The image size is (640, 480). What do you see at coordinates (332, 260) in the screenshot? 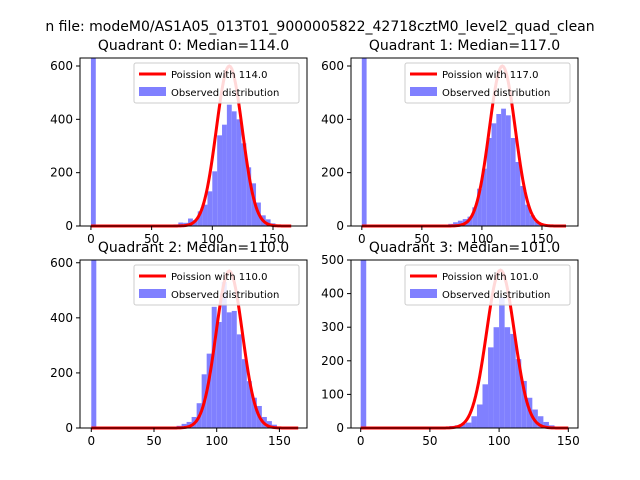
I see `y-tick-label: 500` at bounding box center [332, 260].